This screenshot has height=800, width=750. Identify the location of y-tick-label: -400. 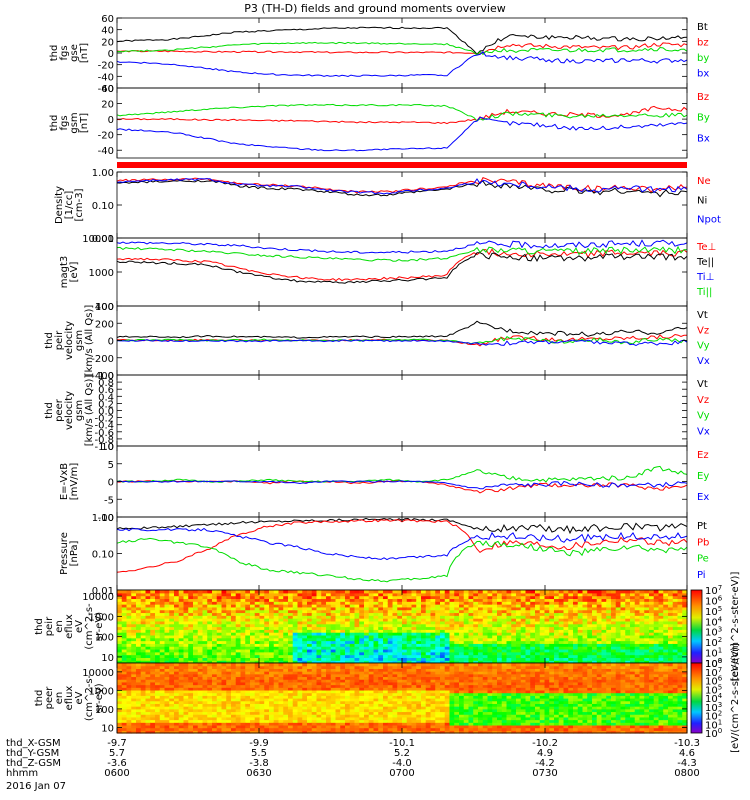
(102, 376).